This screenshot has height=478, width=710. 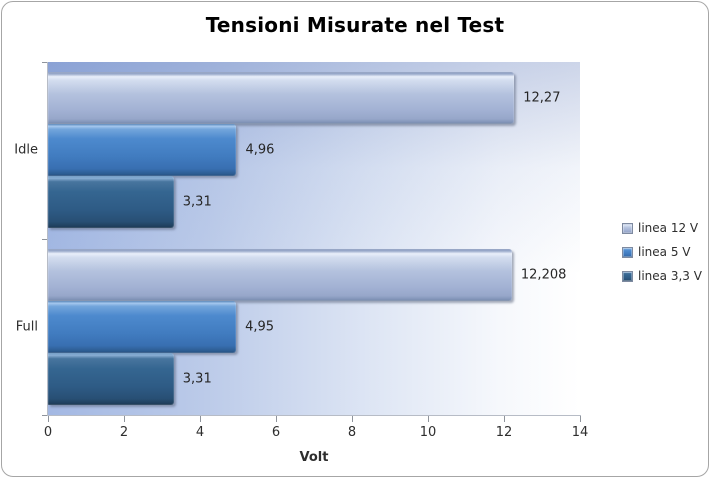 I want to click on x-tick-label-0: 0, so click(x=48, y=432).